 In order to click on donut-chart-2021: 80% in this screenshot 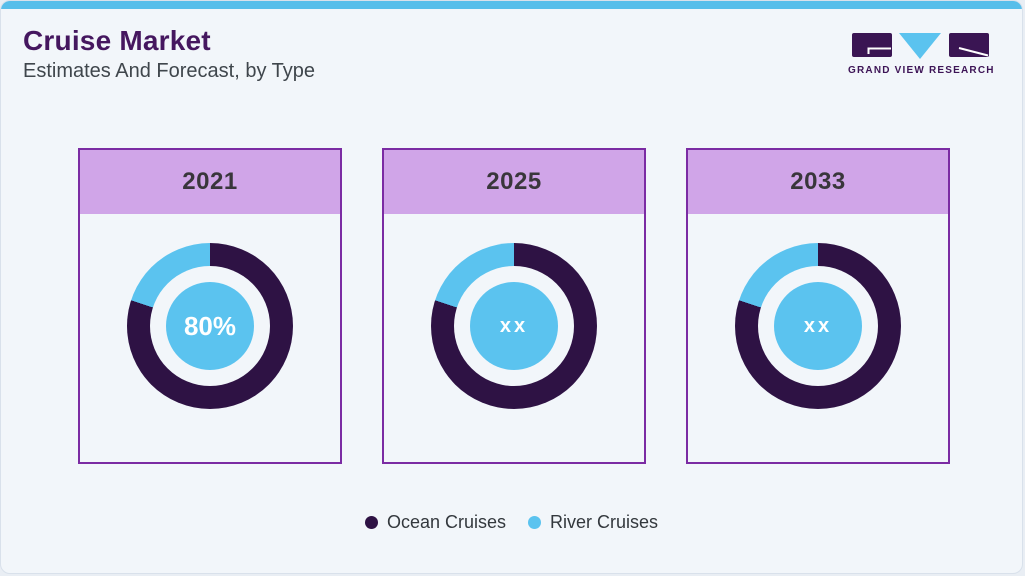, I will do `click(210, 326)`.